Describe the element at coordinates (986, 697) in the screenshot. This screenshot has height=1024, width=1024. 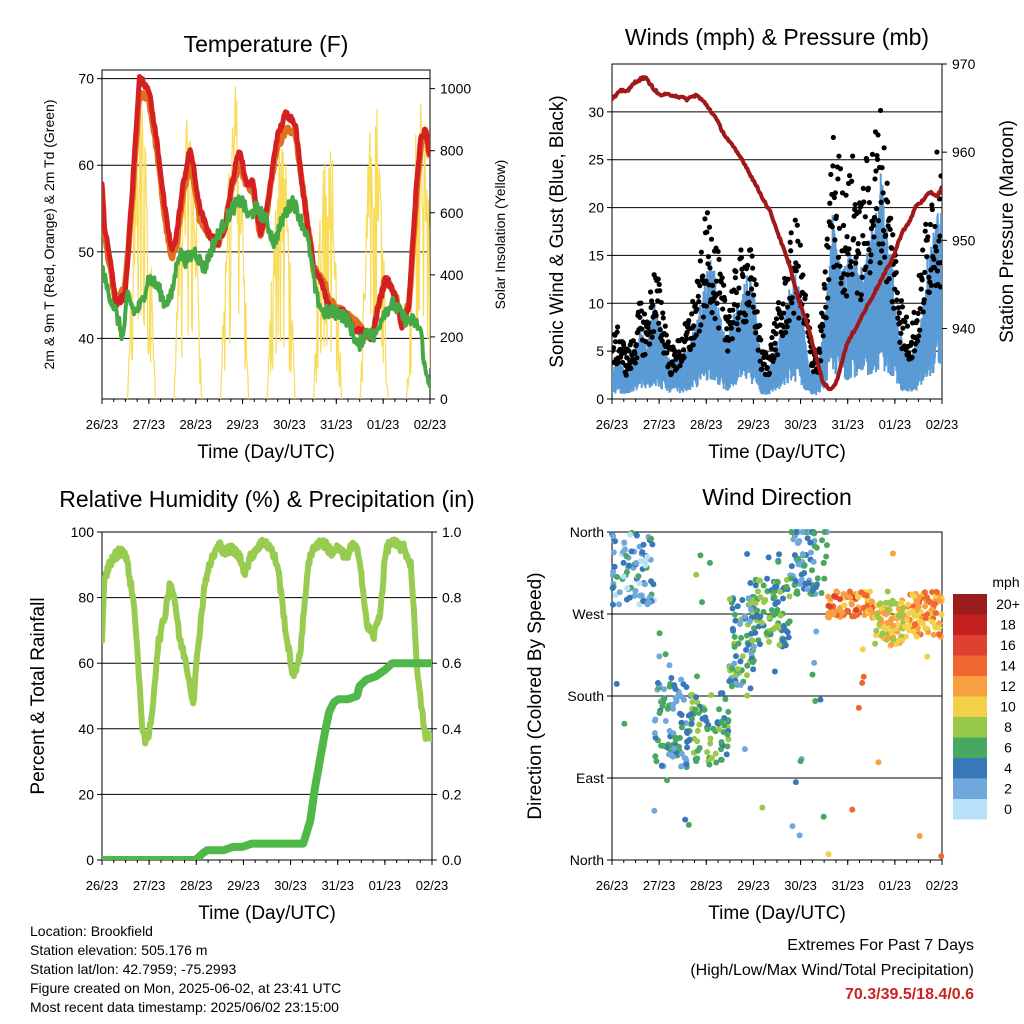
I see `speed-colorbar: mph 20+ 18 16 14 12 10 8 6 4 2 0` at that location.